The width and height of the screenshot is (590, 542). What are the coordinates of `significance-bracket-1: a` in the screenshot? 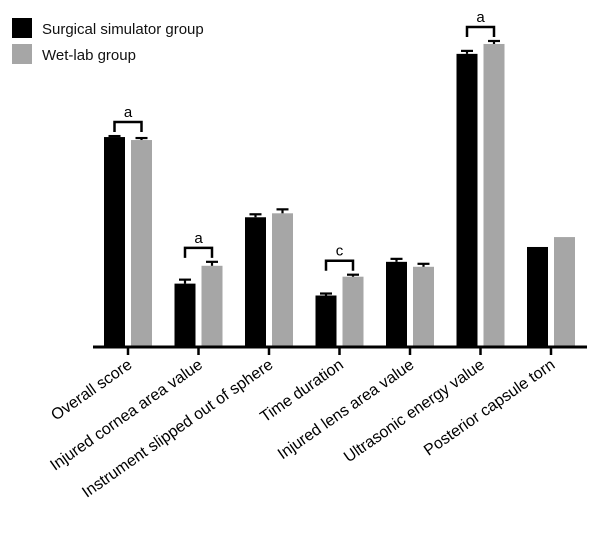 It's located at (198, 244).